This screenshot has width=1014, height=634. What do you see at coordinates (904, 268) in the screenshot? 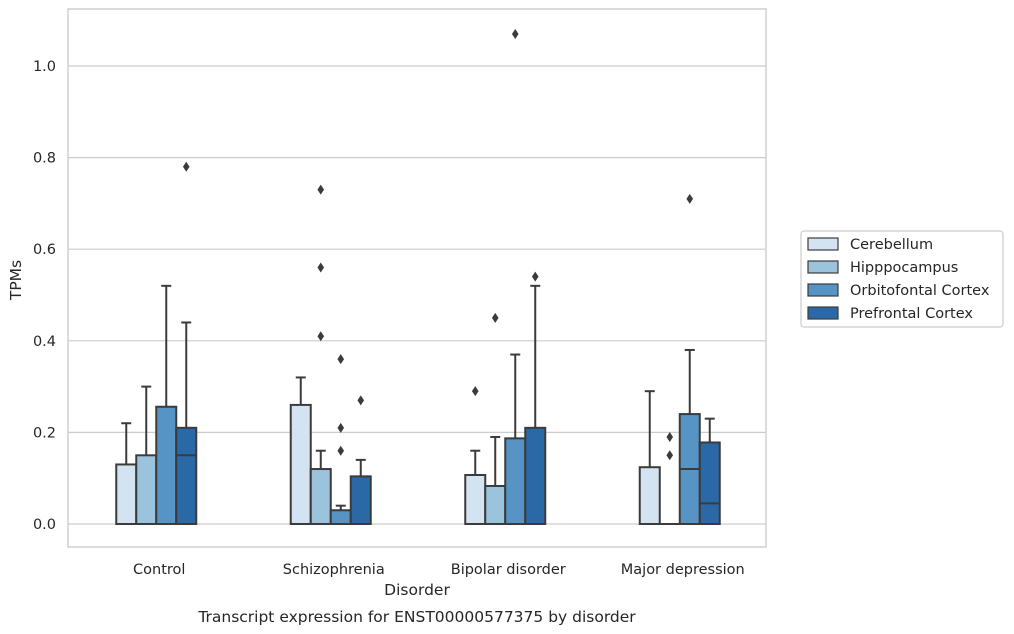
I see `legend-label: Hipppocampus` at bounding box center [904, 268].